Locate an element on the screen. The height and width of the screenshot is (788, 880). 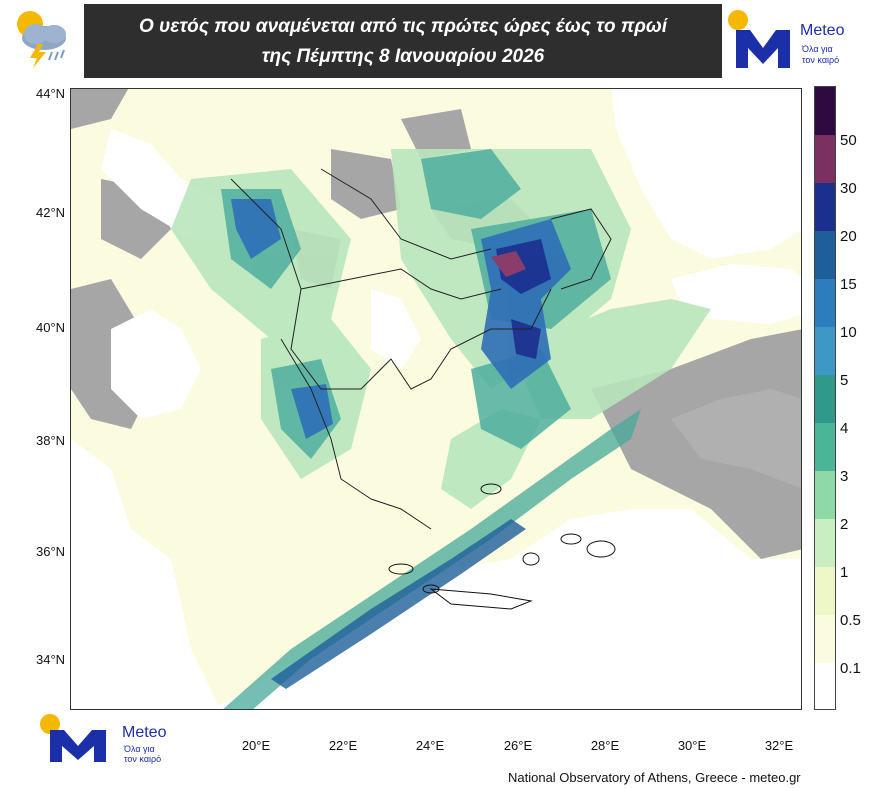
colorbar-label: 20 is located at coordinates (848, 236).